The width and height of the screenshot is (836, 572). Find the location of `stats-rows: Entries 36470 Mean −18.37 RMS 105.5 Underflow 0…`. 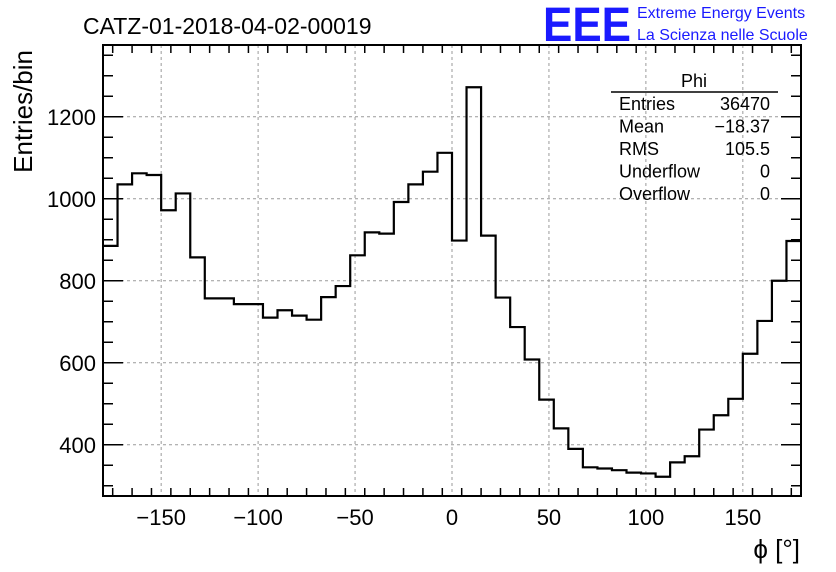

stats-rows: Entries 36470 Mean −18.37 RMS 105.5 Underflow 0… is located at coordinates (694, 149).